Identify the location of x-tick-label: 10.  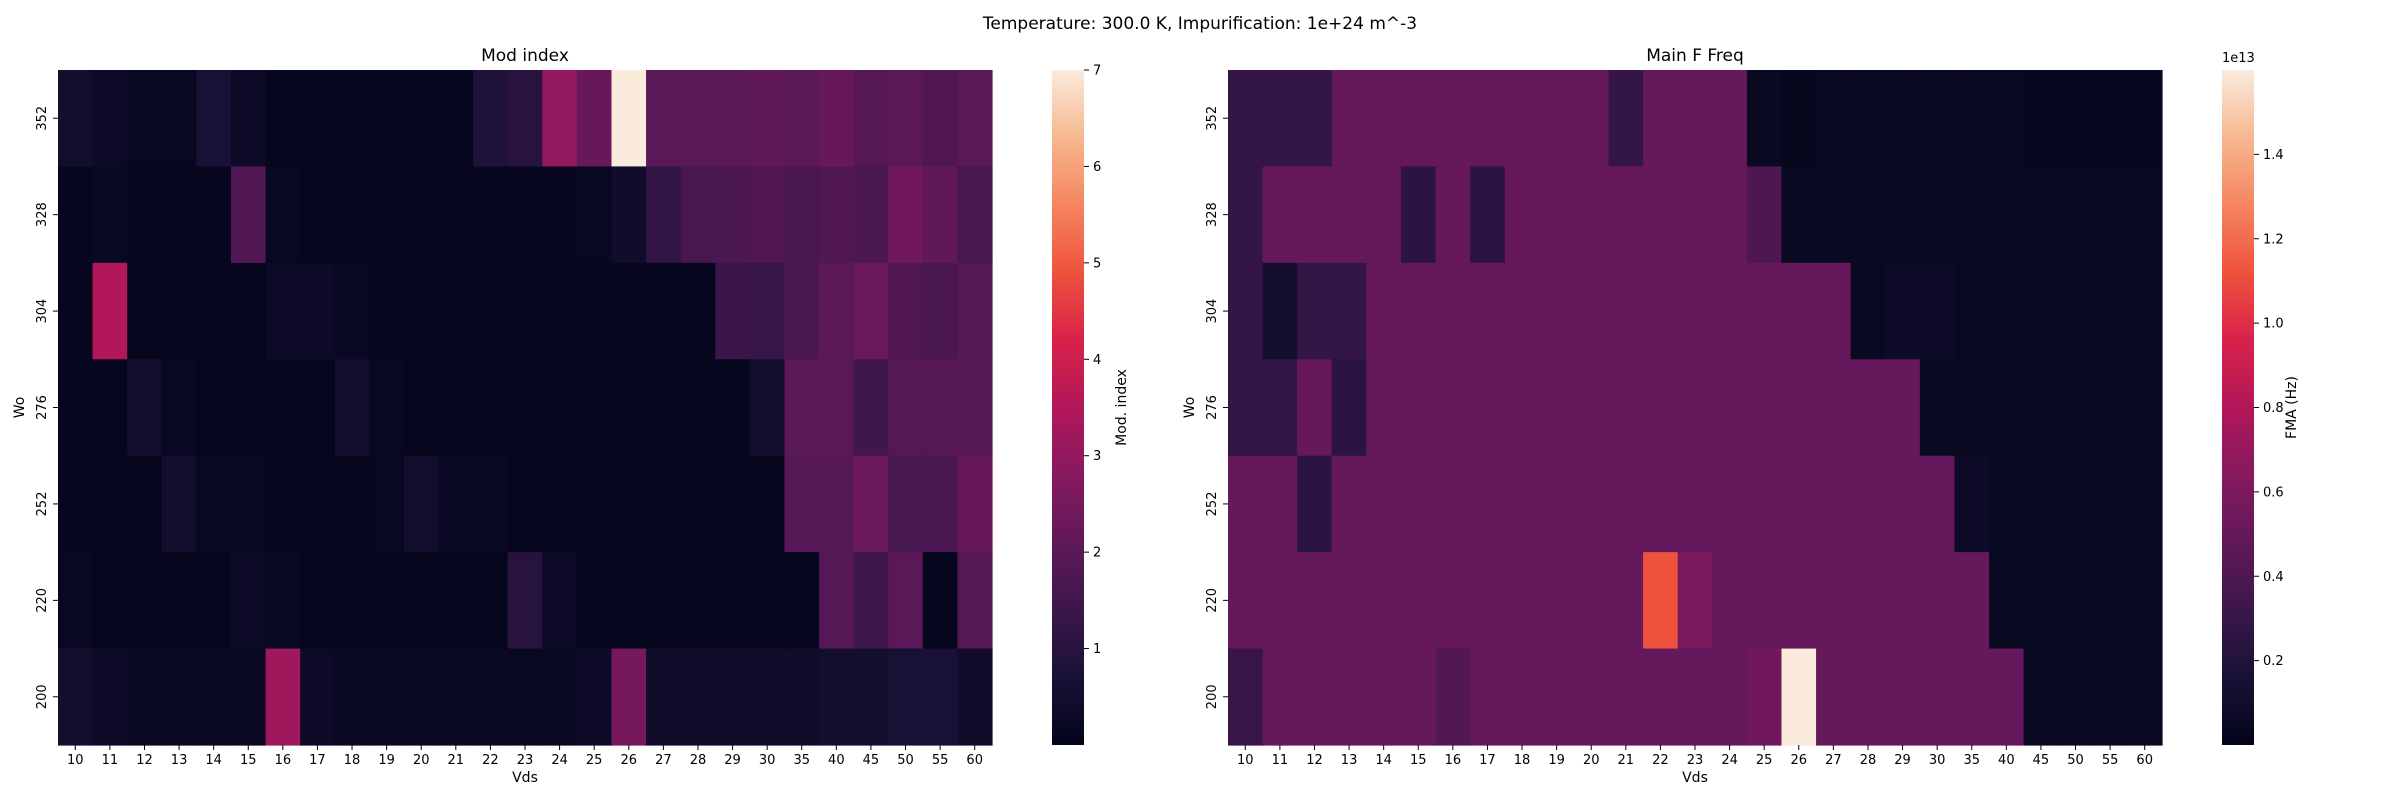
(75, 760).